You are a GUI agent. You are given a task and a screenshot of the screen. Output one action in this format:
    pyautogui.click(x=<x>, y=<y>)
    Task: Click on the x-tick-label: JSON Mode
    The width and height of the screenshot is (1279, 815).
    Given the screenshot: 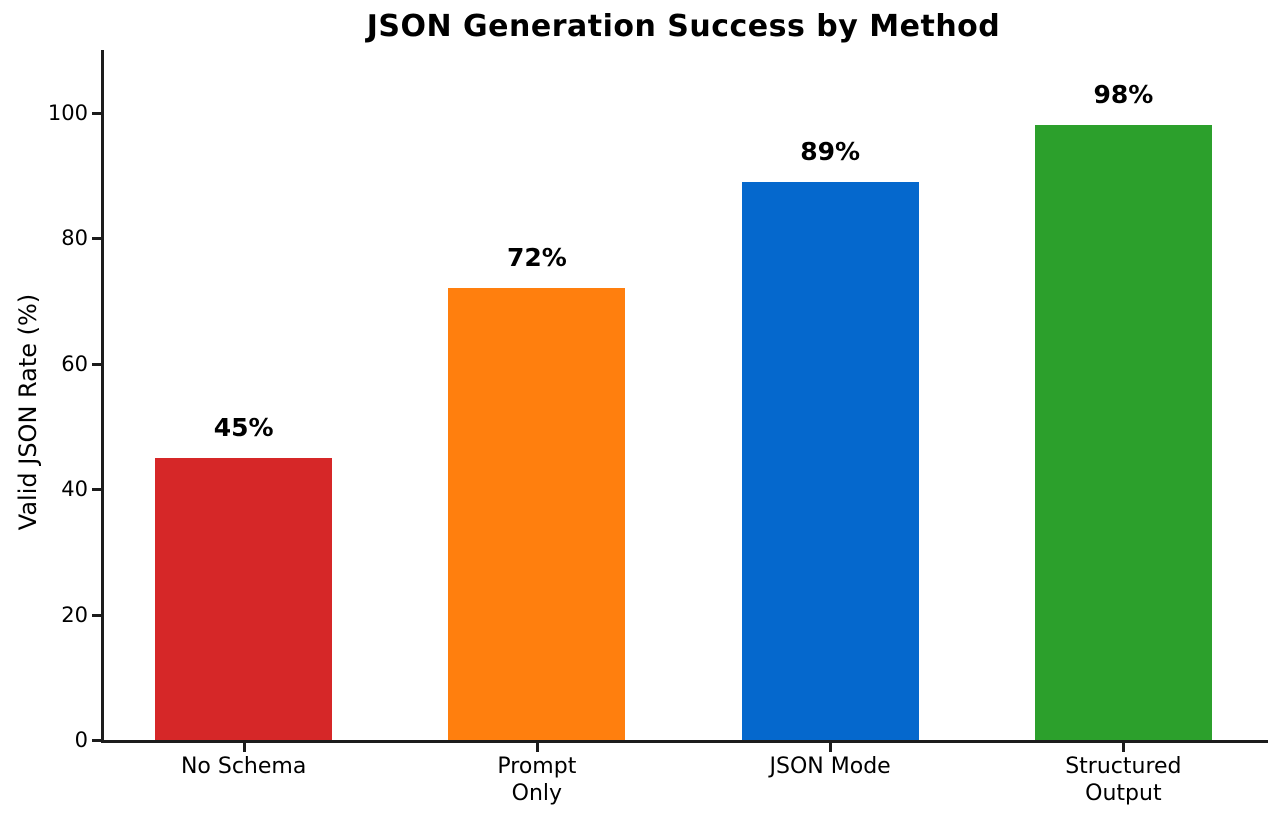 What is the action you would take?
    pyautogui.click(x=830, y=766)
    